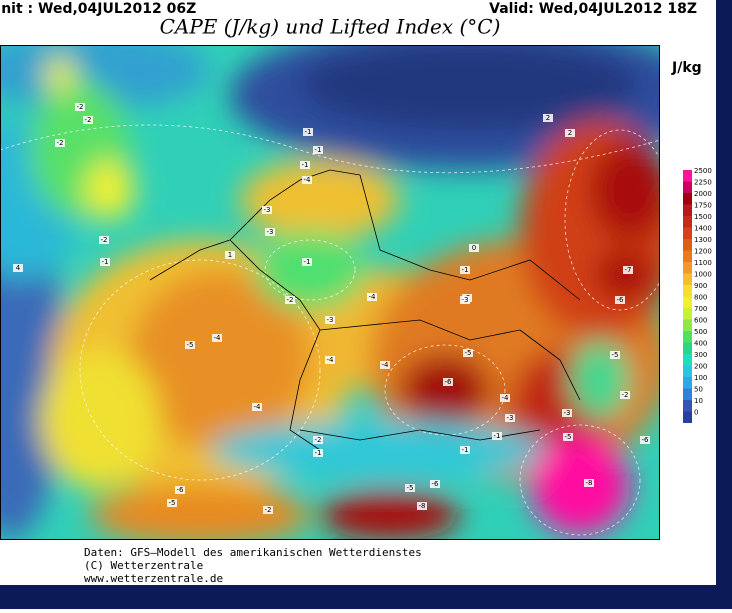 The height and width of the screenshot is (613, 732). What do you see at coordinates (593, 9) in the screenshot?
I see `valid-time: Valid: Wed,04JUL2012 18Z` at bounding box center [593, 9].